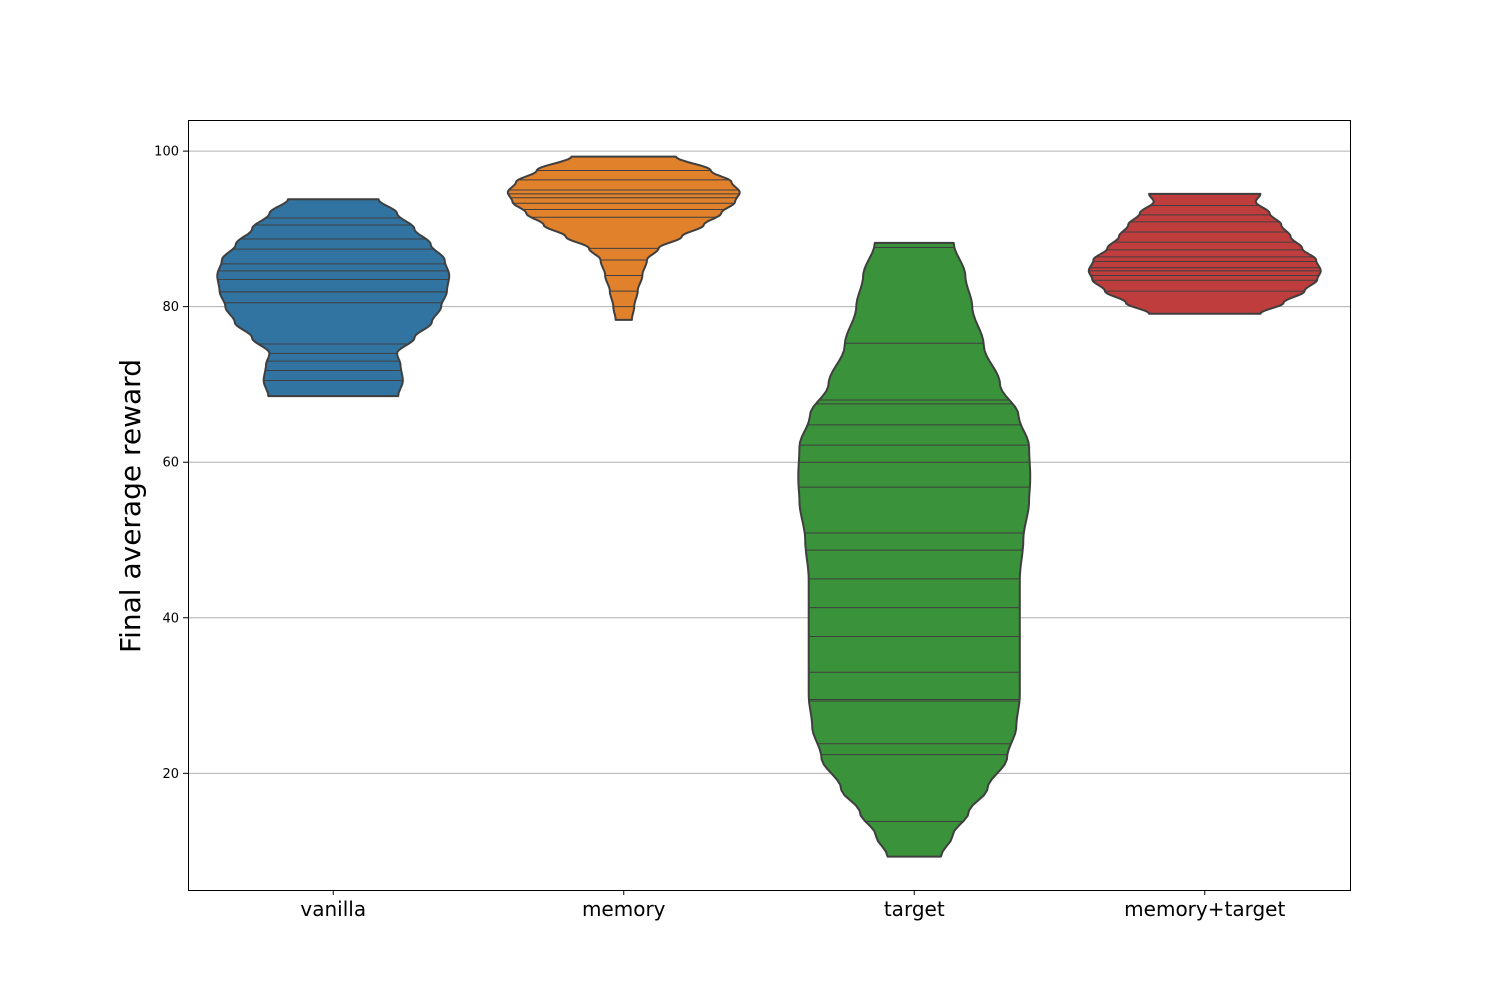 The width and height of the screenshot is (1500, 1000). What do you see at coordinates (166, 152) in the screenshot?
I see `y-tick-label: 100` at bounding box center [166, 152].